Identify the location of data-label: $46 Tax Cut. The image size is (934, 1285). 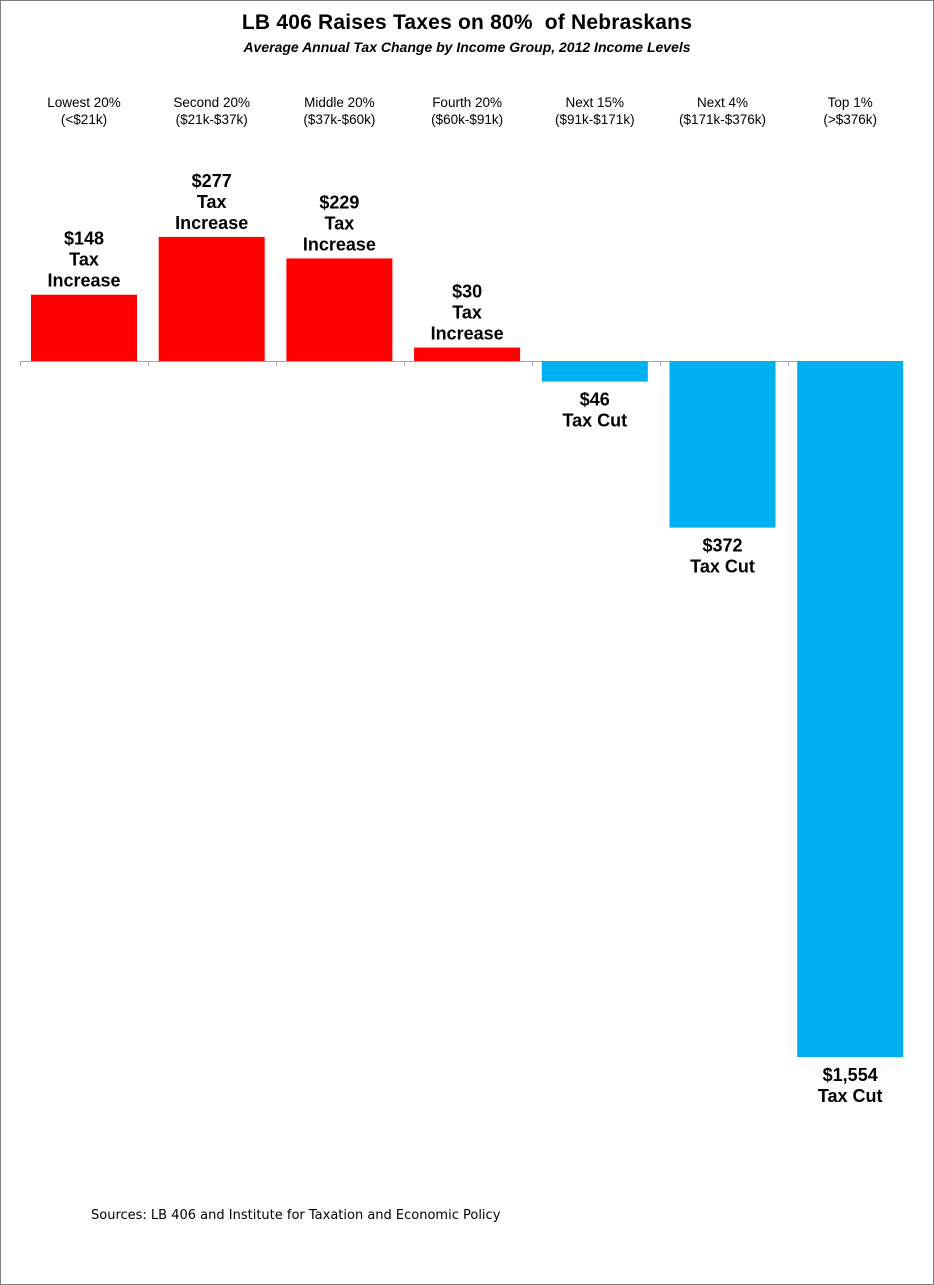
(594, 410).